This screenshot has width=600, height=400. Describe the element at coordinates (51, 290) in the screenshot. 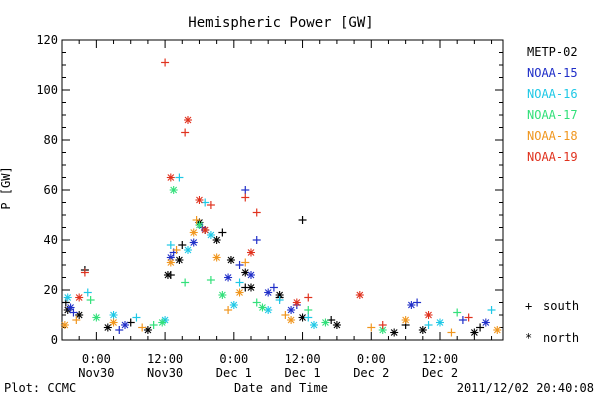

I see `y-tick-label: 20` at that location.